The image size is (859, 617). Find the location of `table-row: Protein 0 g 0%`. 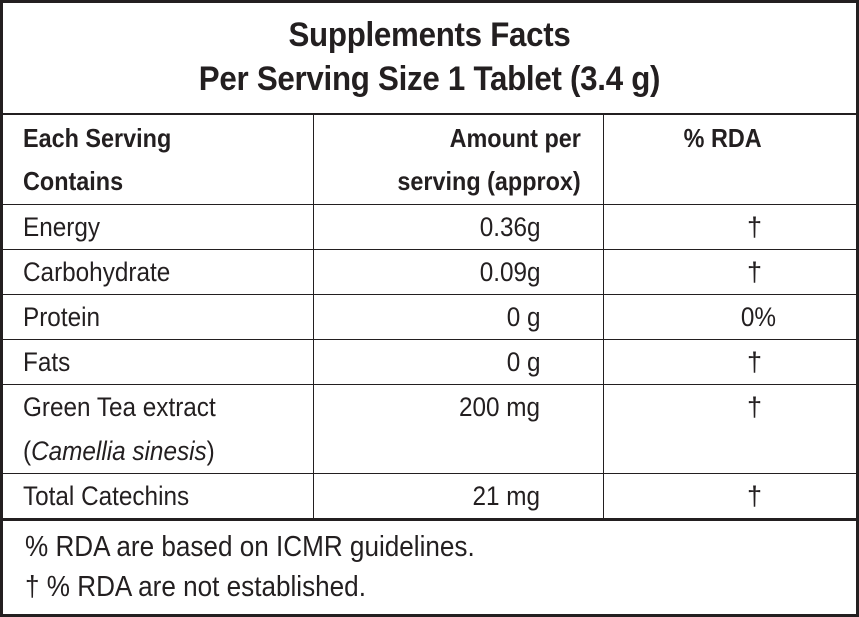

table-row: Protein 0 g 0% is located at coordinates (429, 316).